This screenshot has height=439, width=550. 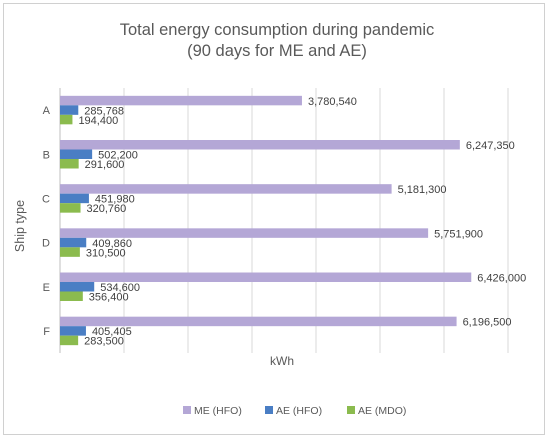 I want to click on data-label: 6,196,500, so click(x=487, y=323).